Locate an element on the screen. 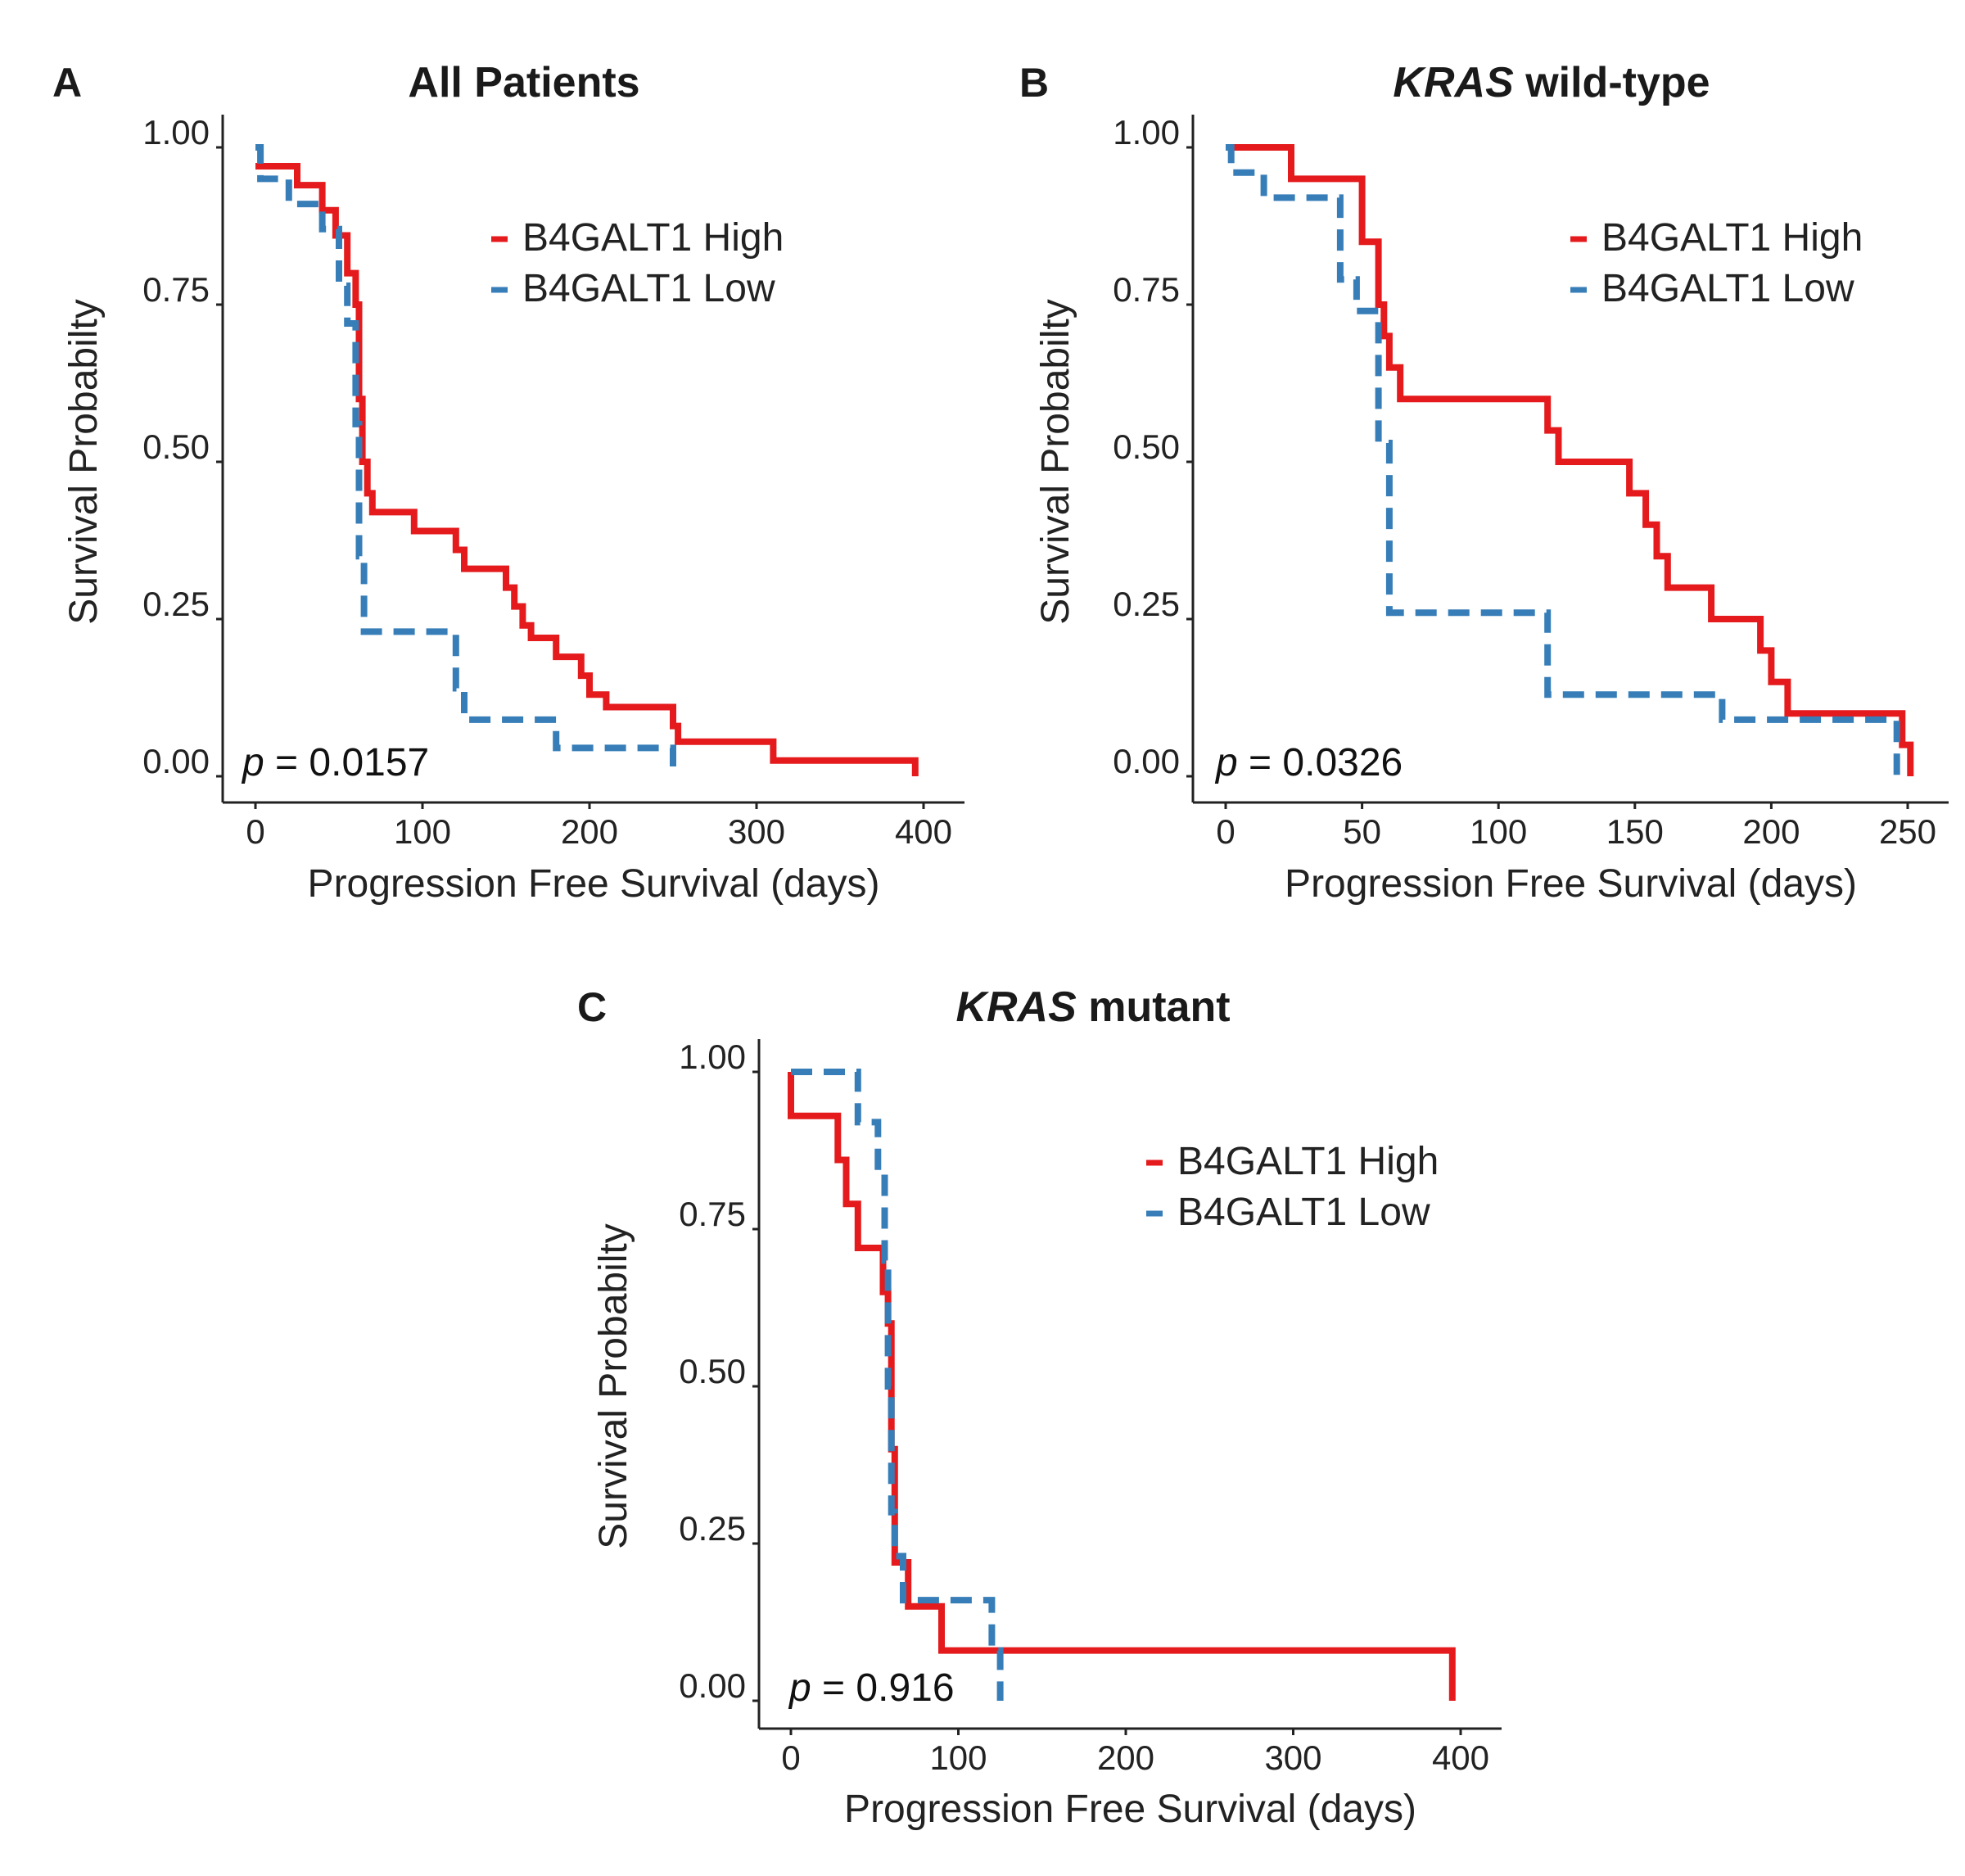 This screenshot has width=1965, height=1876. p-value-number: = 0.916 is located at coordinates (883, 1688).